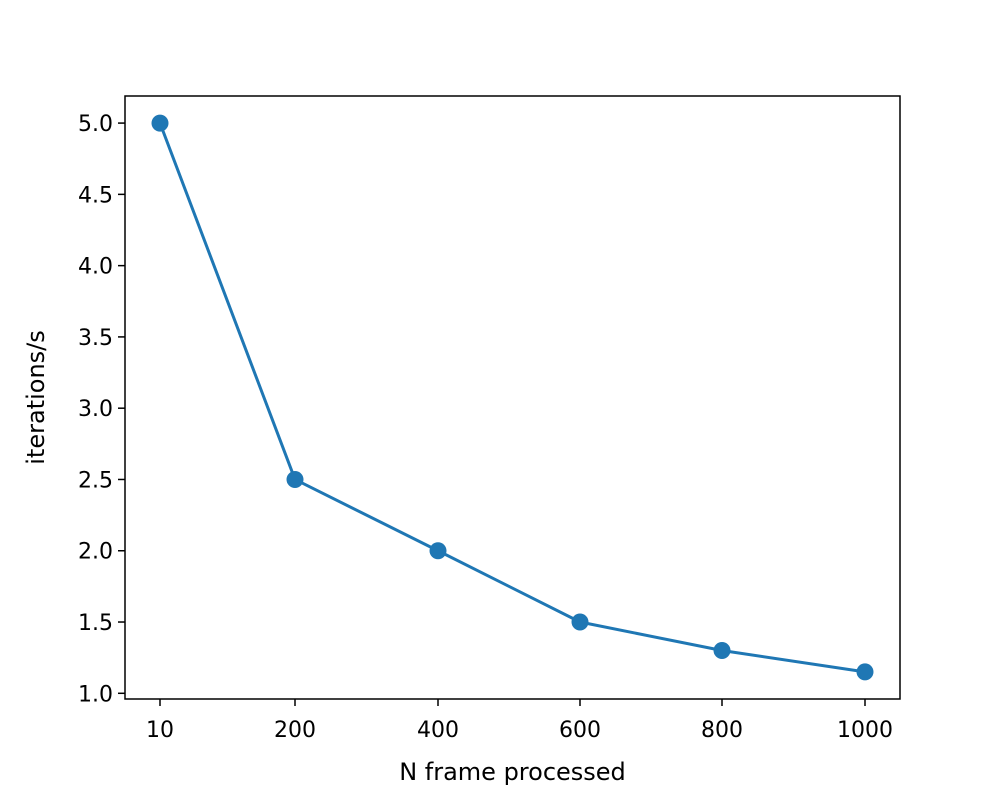 The width and height of the screenshot is (1000, 800). What do you see at coordinates (438, 730) in the screenshot?
I see `x-tick-label: 400` at bounding box center [438, 730].